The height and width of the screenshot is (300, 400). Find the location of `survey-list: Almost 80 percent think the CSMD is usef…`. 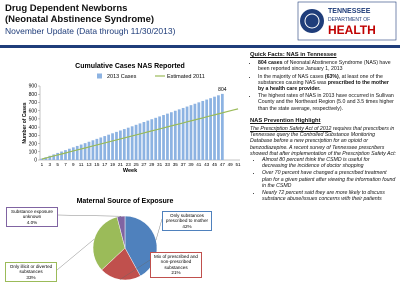

survey-list: Almost 80 percent think the CSMD is usef… is located at coordinates (323, 179).